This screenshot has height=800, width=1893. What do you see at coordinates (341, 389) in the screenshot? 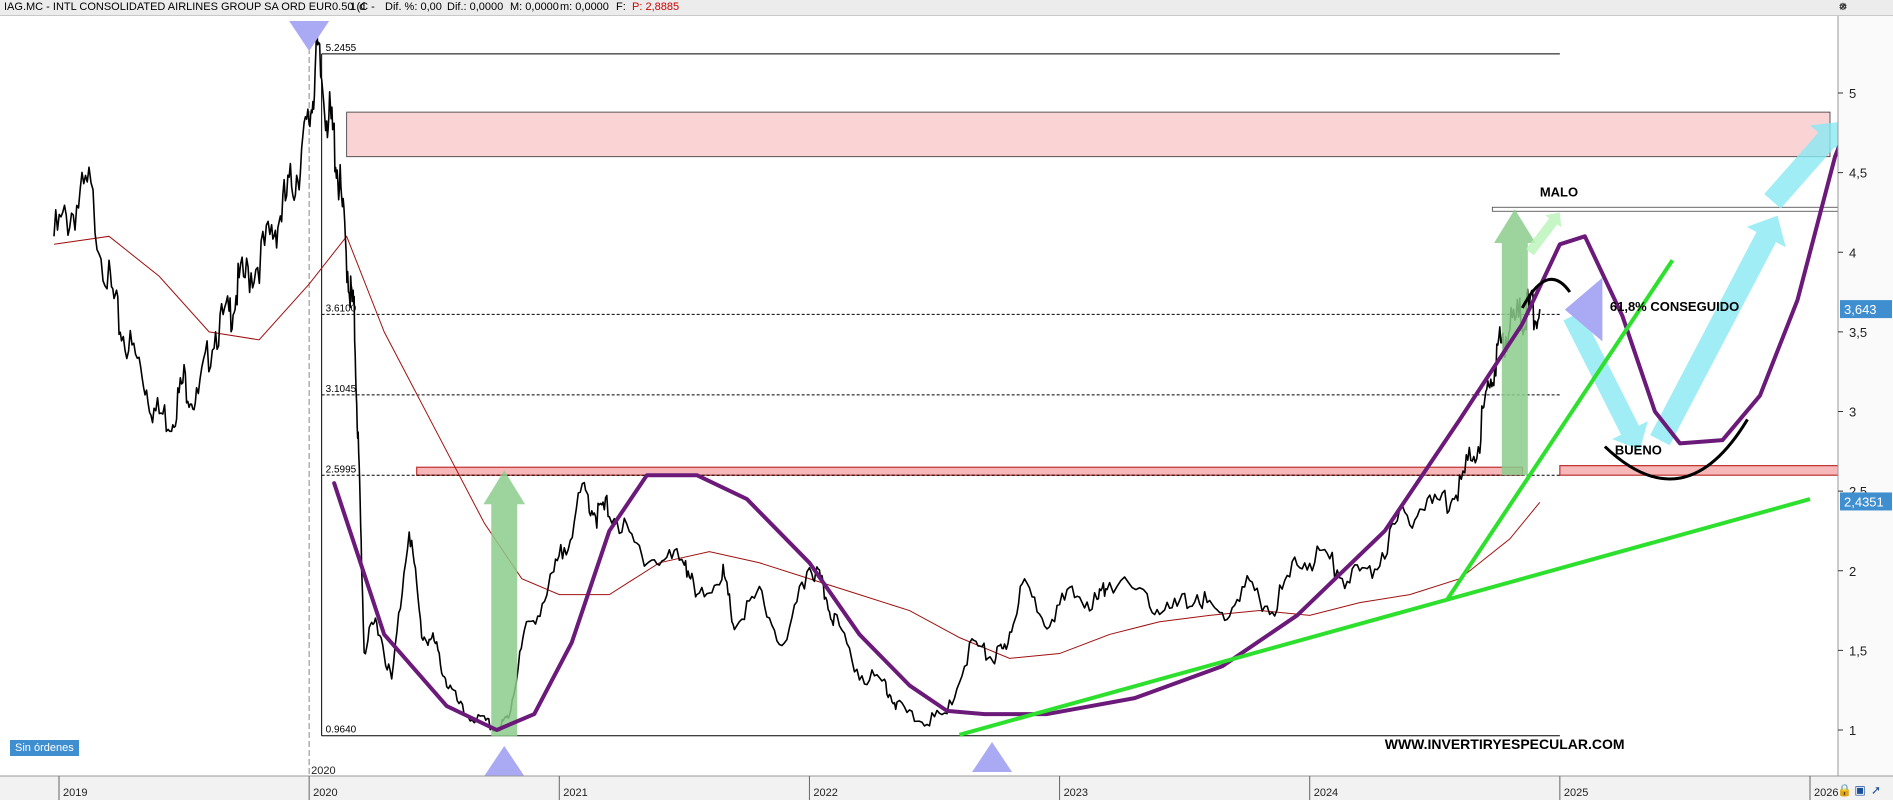
I see `fib-label-2: 3.1045` at bounding box center [341, 389].